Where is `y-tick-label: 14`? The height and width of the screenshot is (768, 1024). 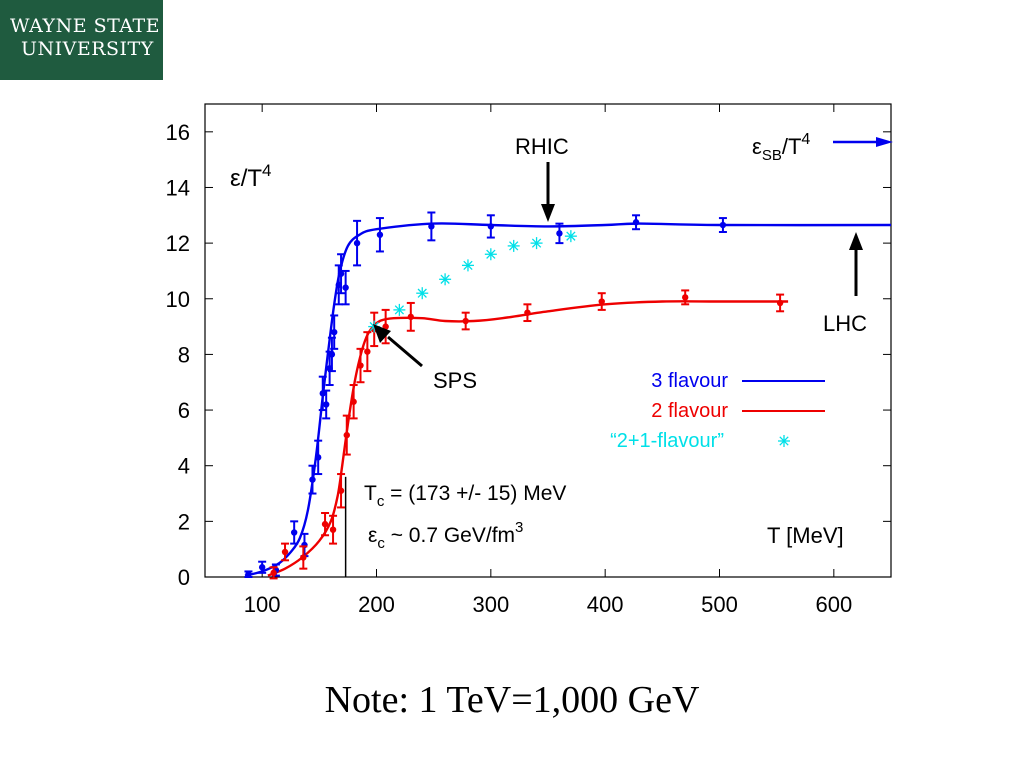 y-tick-label: 14 is located at coordinates (178, 187).